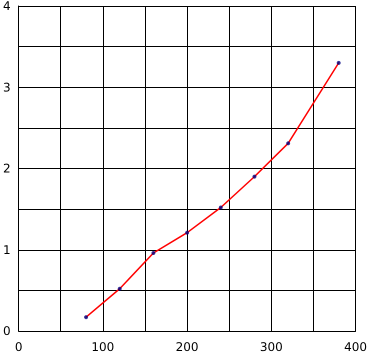  Describe the element at coordinates (355, 347) in the screenshot. I see `x-tick-label: 400` at that location.